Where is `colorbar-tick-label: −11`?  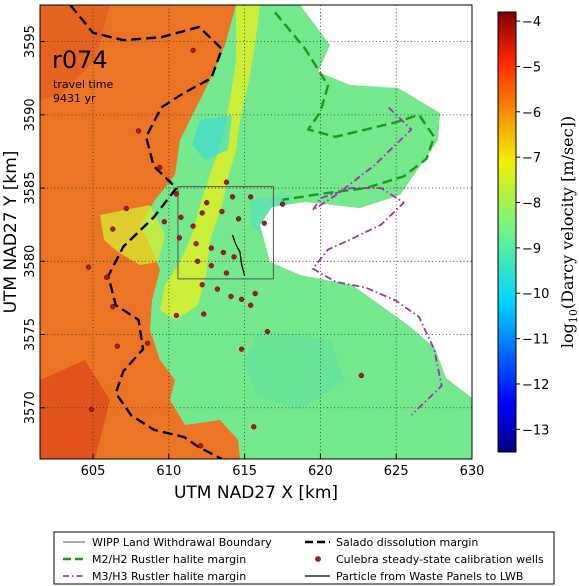 colorbar-tick-label: −11 is located at coordinates (535, 340).